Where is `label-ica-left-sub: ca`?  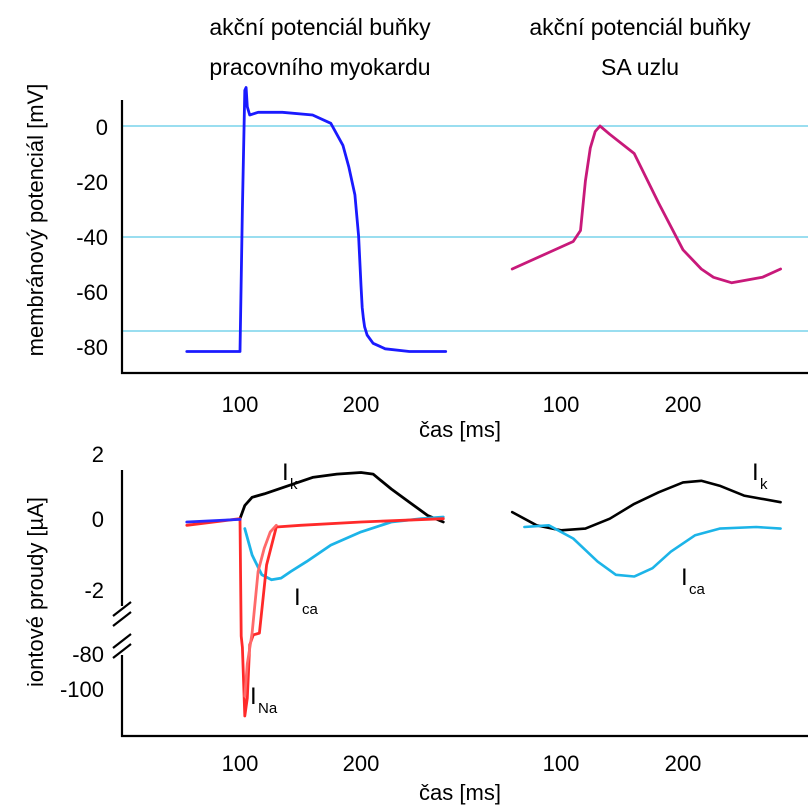
label-ica-left-sub: ca is located at coordinates (310, 609).